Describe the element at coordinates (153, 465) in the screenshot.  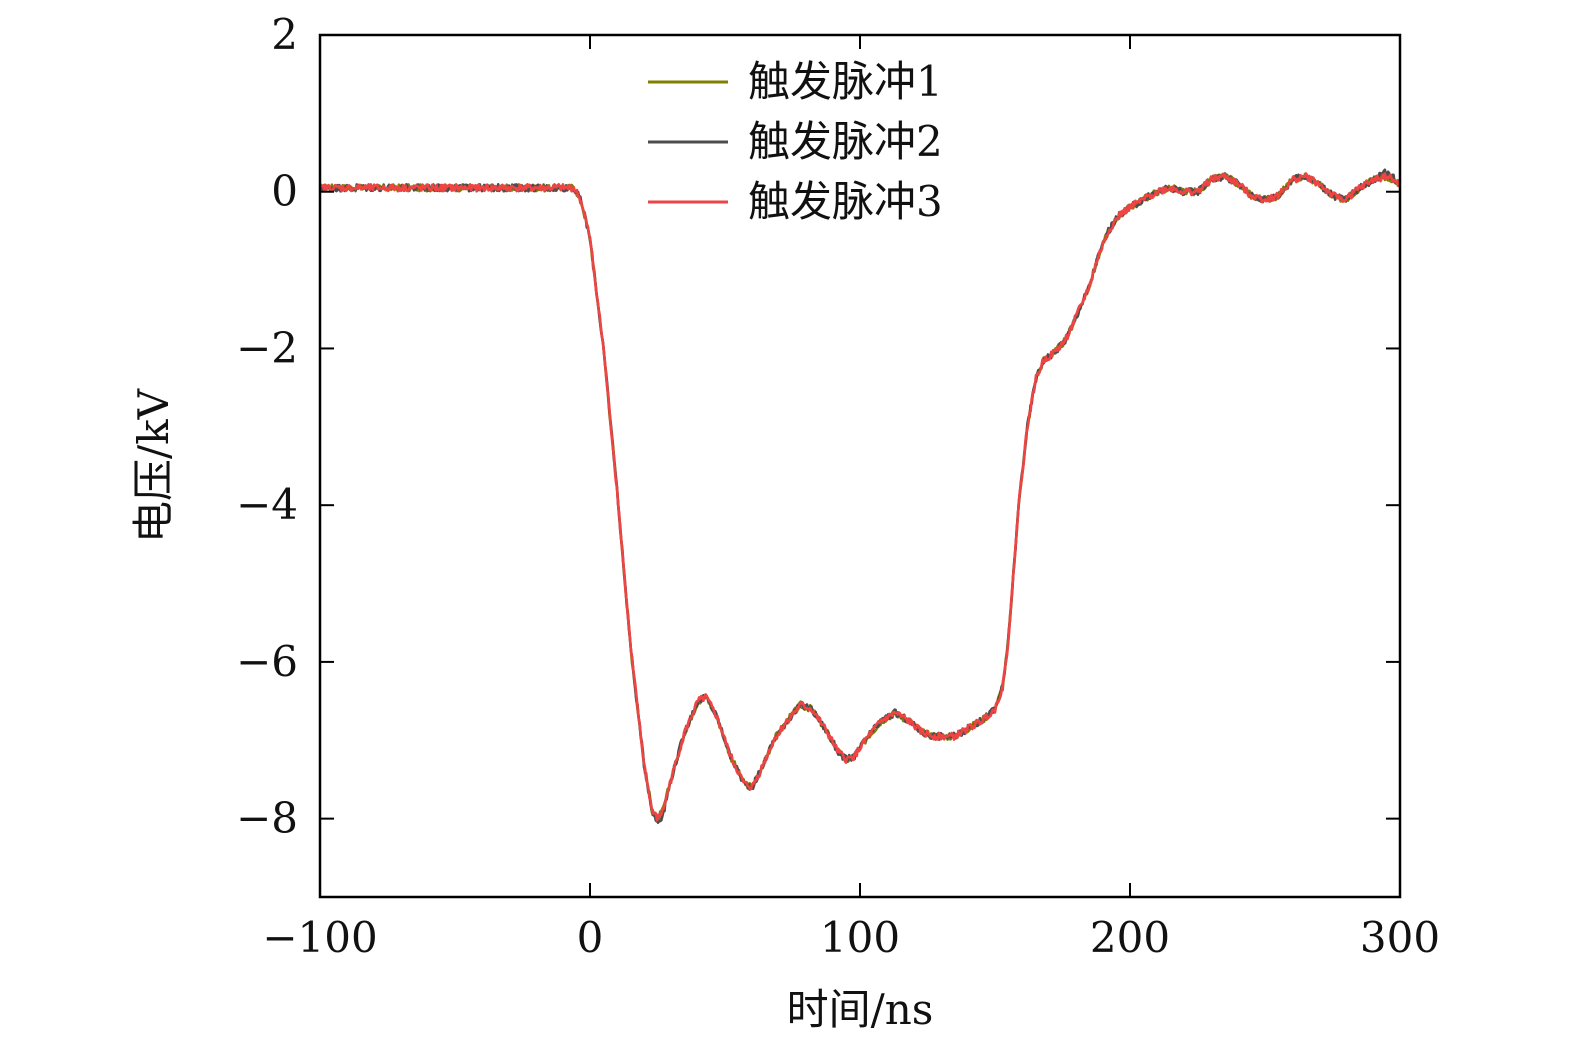
I see `y-axis-label: 电压/kV` at that location.